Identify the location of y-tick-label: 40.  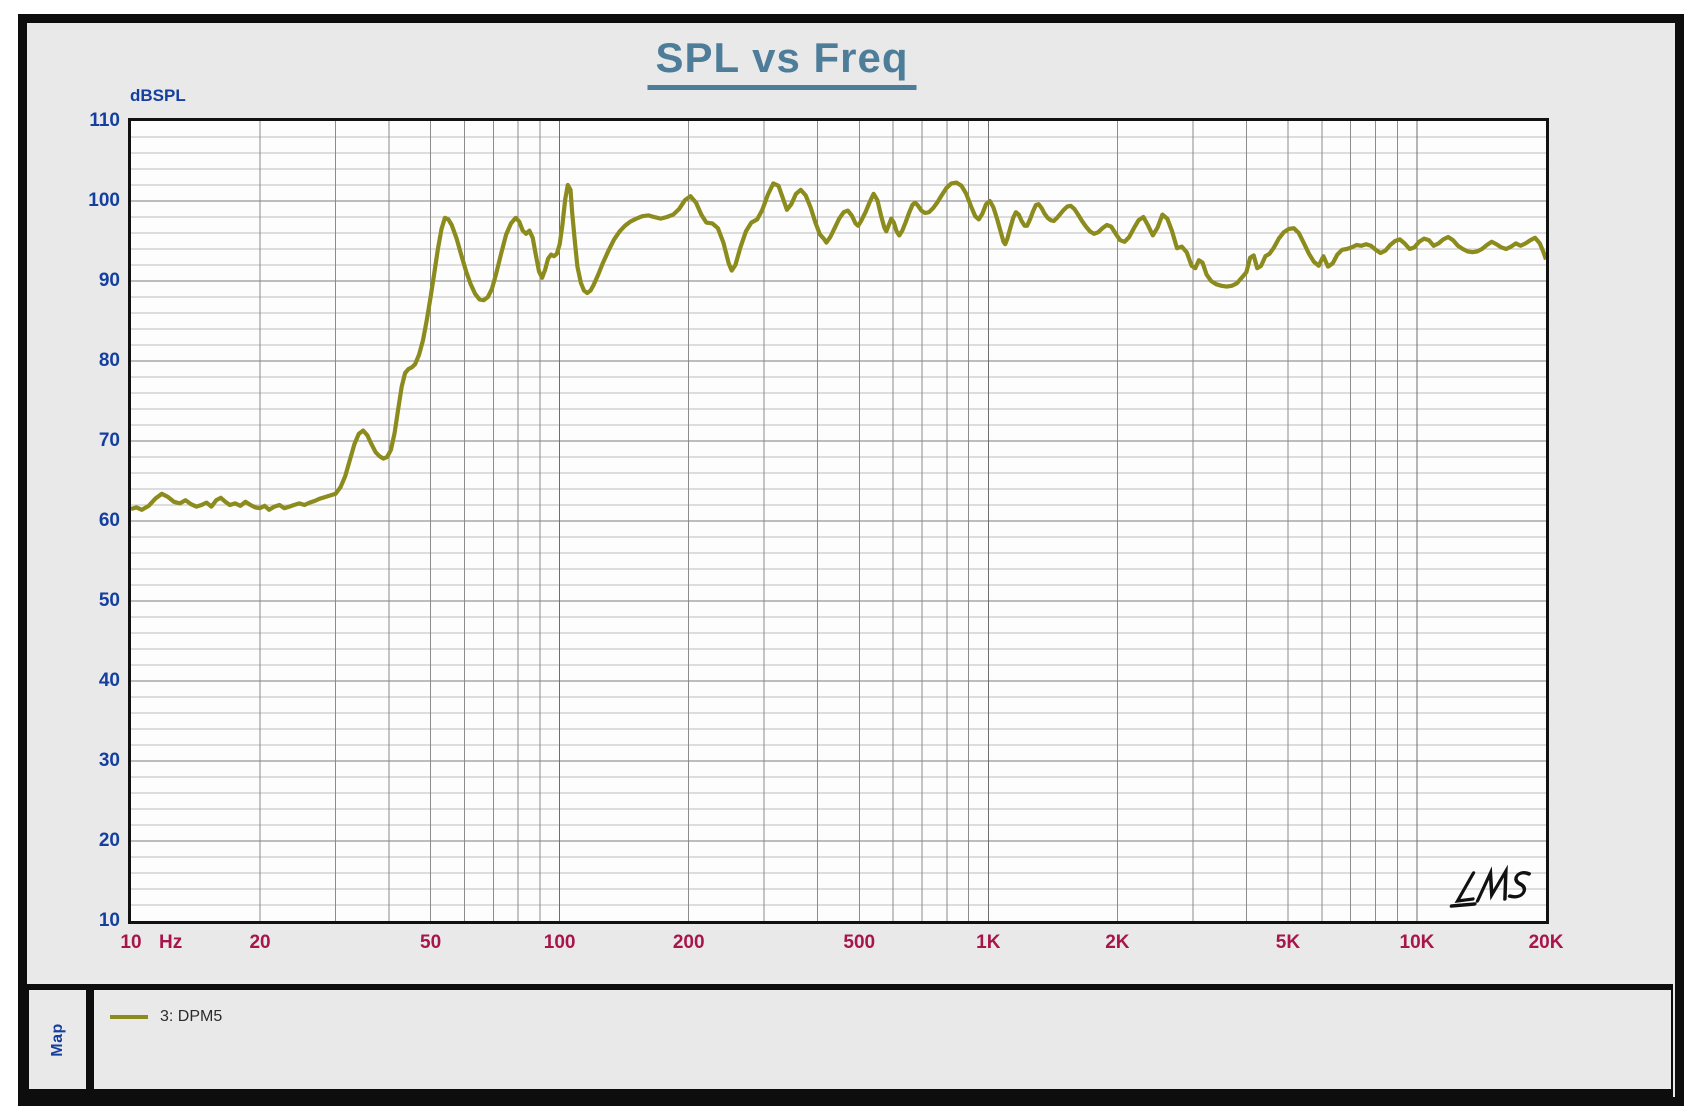
(109, 680).